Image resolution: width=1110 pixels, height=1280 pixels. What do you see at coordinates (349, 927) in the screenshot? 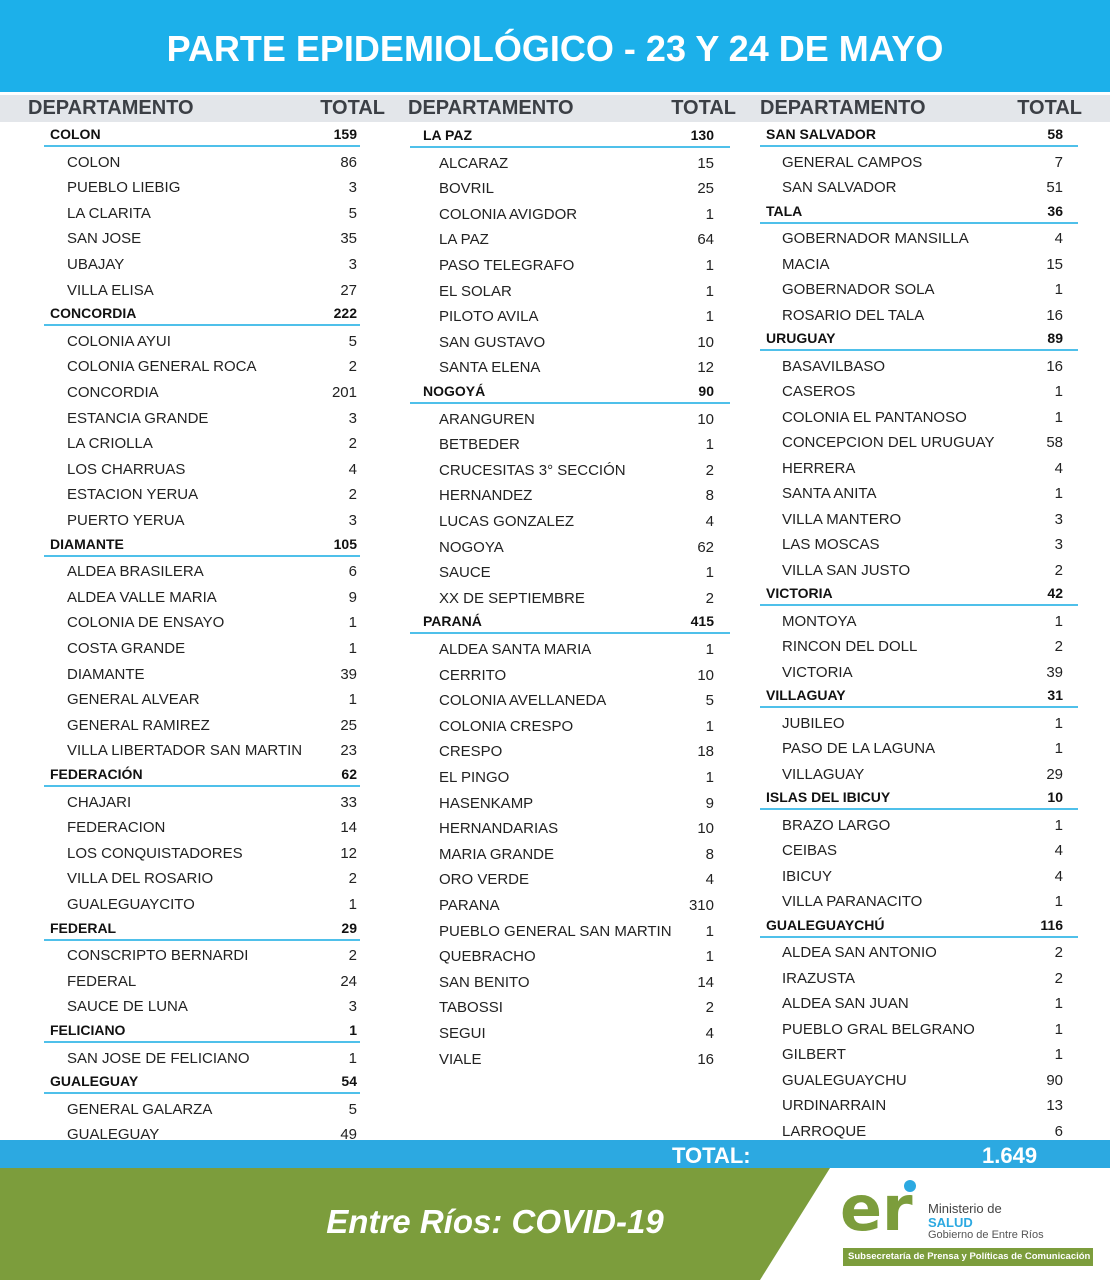
I see `department-total: 29` at bounding box center [349, 927].